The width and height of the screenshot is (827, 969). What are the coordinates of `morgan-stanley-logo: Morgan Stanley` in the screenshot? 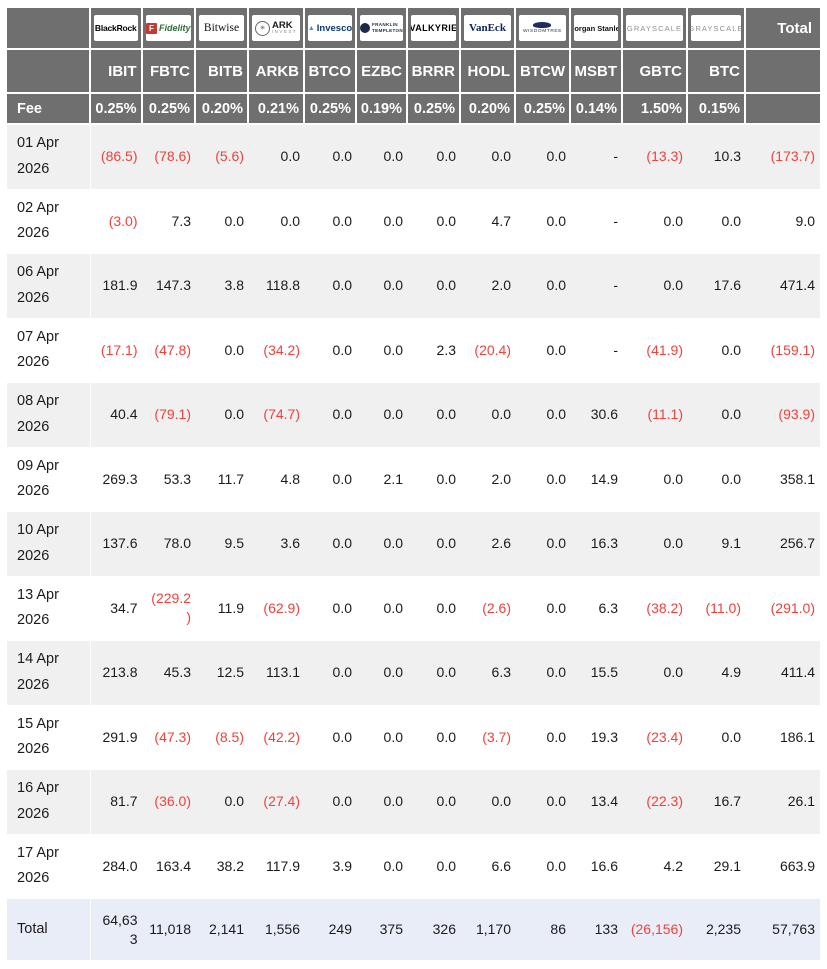 It's located at (596, 28).